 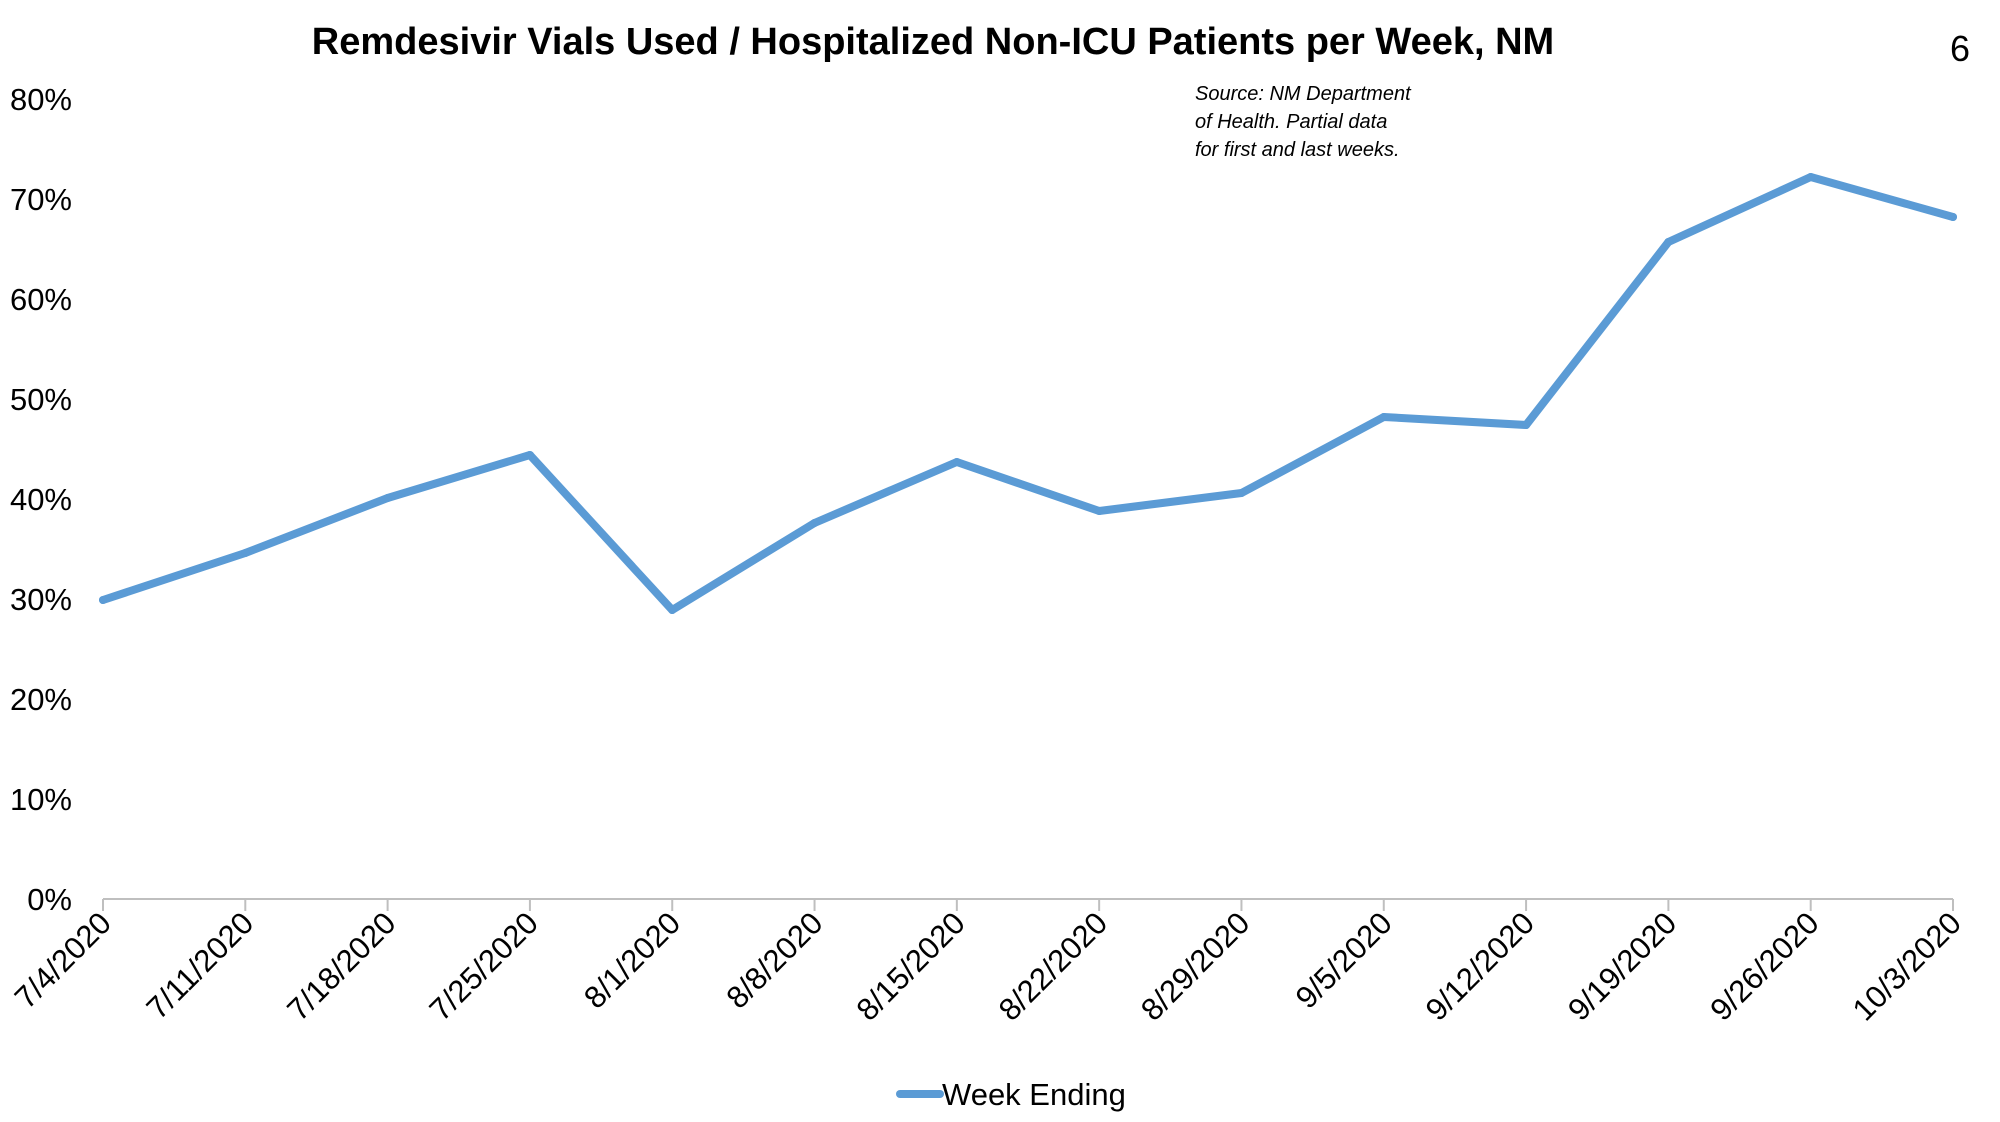 I want to click on y-tick-label: 50%, so click(x=41, y=399).